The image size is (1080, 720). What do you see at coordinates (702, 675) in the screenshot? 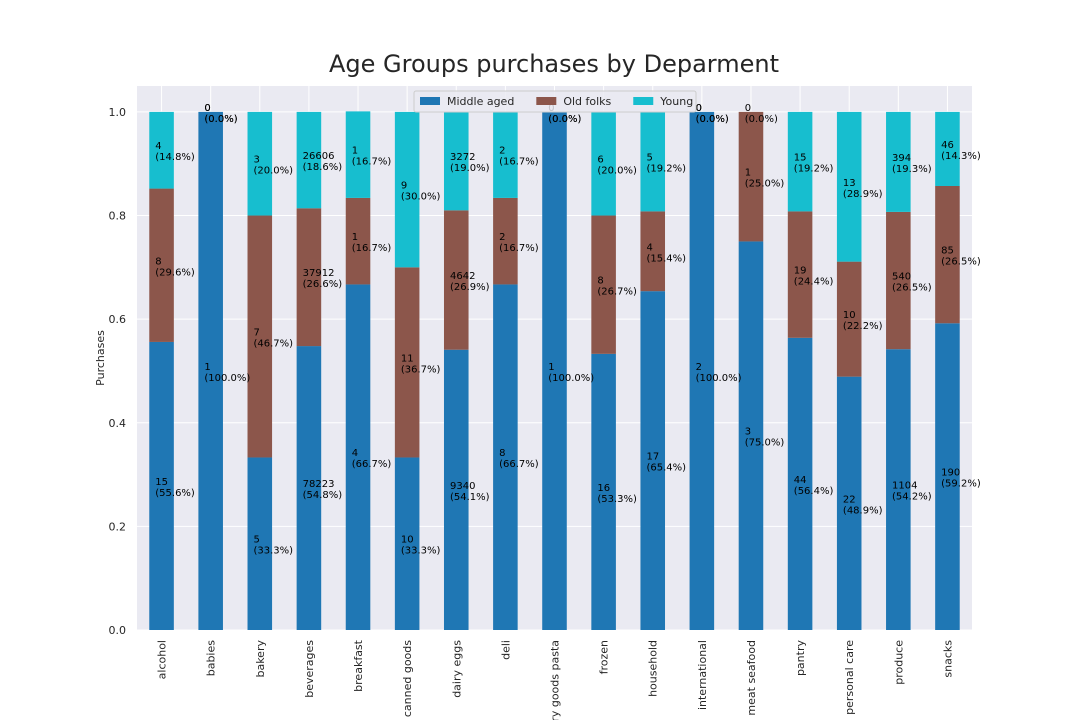
I see `x-tick-label: international` at bounding box center [702, 675].